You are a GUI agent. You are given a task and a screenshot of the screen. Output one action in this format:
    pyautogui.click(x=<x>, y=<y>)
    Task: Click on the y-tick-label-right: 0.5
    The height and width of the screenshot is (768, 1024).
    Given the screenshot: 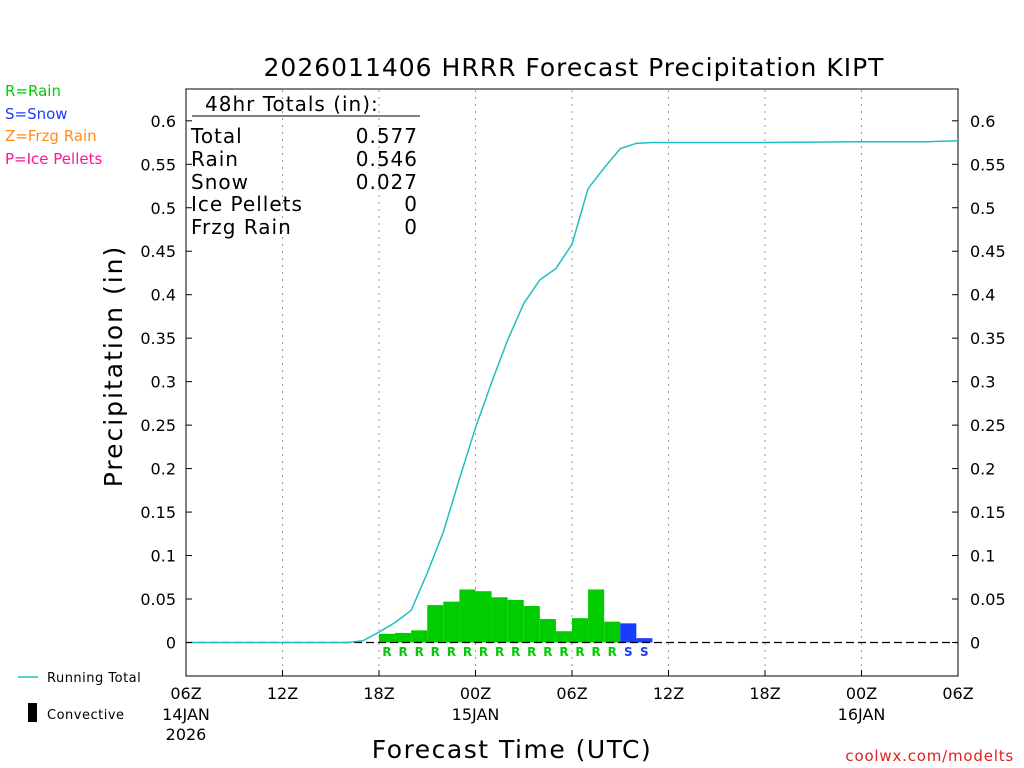 What is the action you would take?
    pyautogui.click(x=982, y=208)
    